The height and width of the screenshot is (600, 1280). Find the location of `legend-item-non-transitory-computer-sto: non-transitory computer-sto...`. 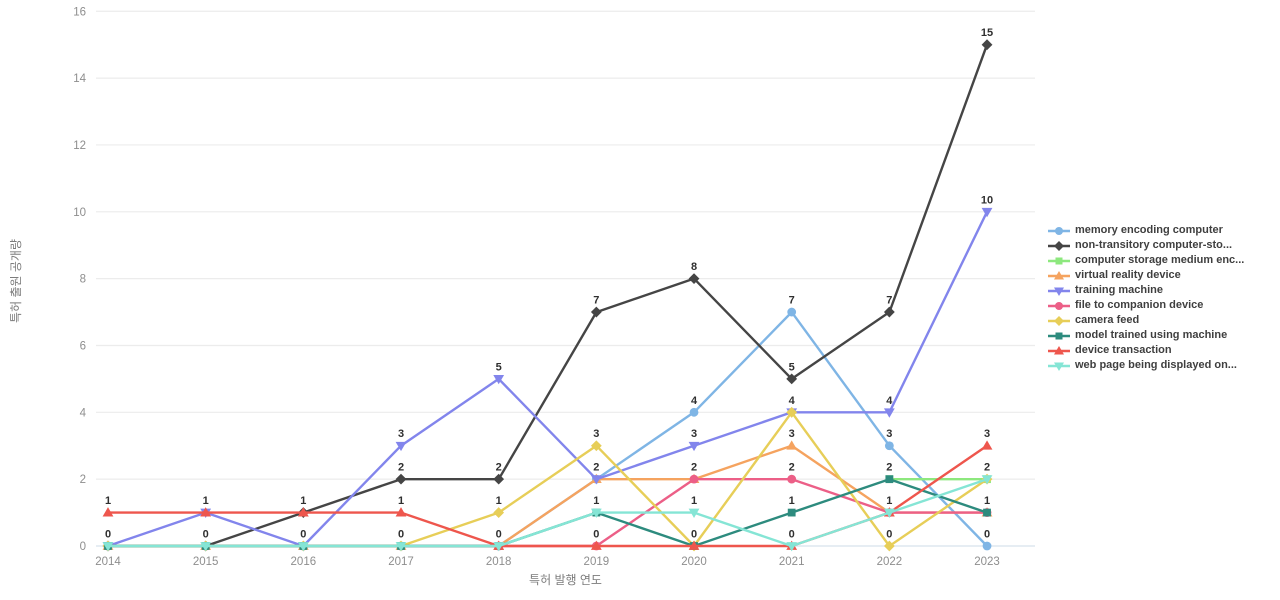

legend-item-non-transitory-computer-sto: non-transitory computer-sto... is located at coordinates (1146, 245).